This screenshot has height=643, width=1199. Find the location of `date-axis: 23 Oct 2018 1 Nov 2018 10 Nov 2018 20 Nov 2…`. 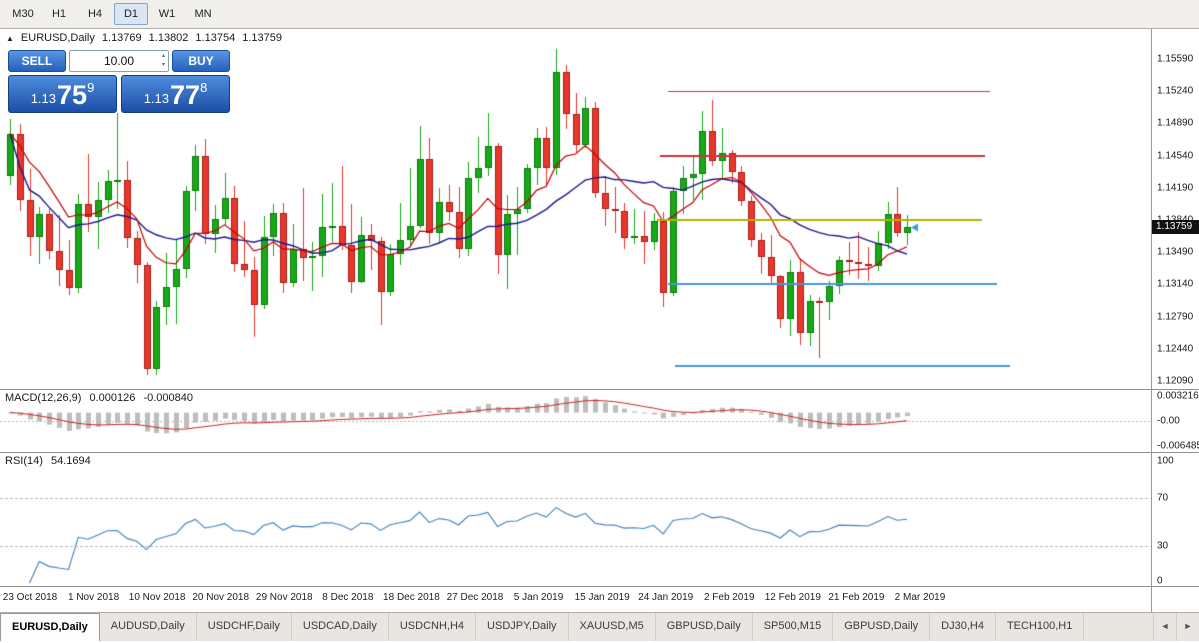

date-axis: 23 Oct 2018 1 Nov 2018 10 Nov 2018 20 Nov 2… is located at coordinates (599, 599).